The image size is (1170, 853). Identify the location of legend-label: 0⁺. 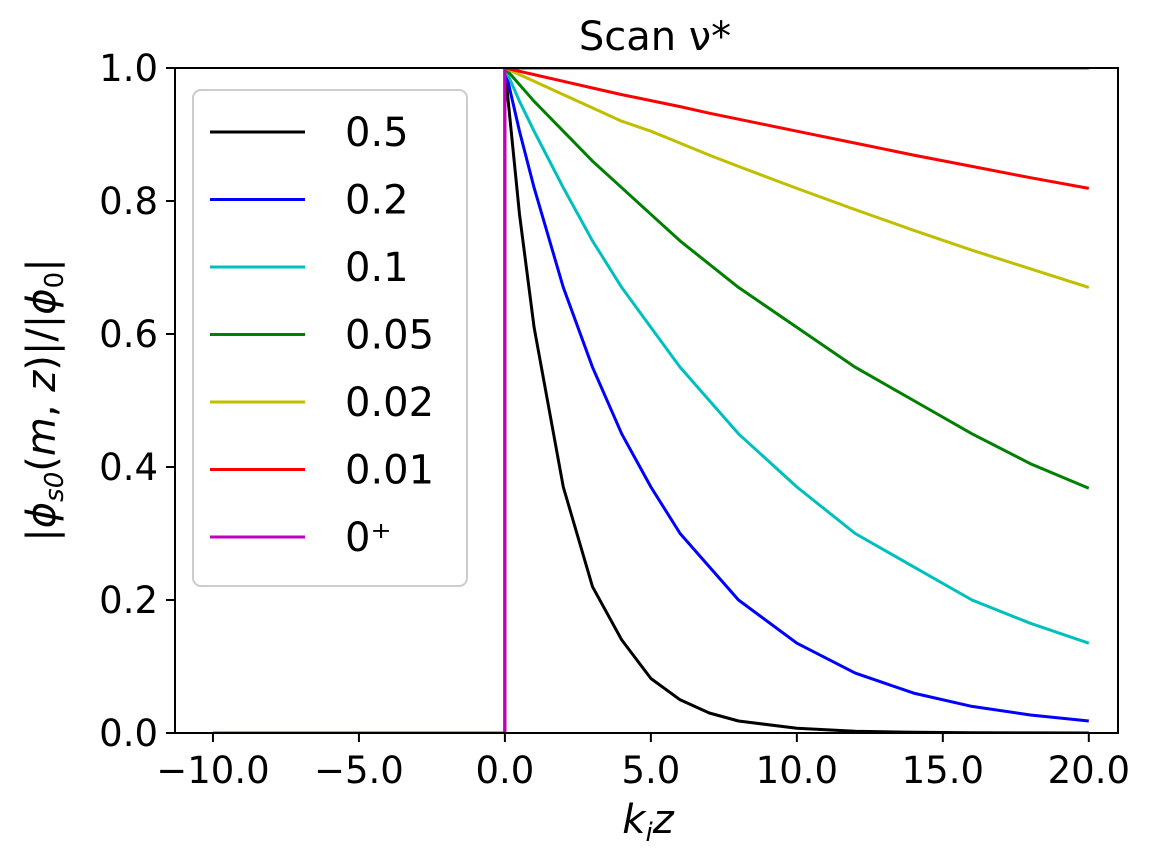
(368, 538).